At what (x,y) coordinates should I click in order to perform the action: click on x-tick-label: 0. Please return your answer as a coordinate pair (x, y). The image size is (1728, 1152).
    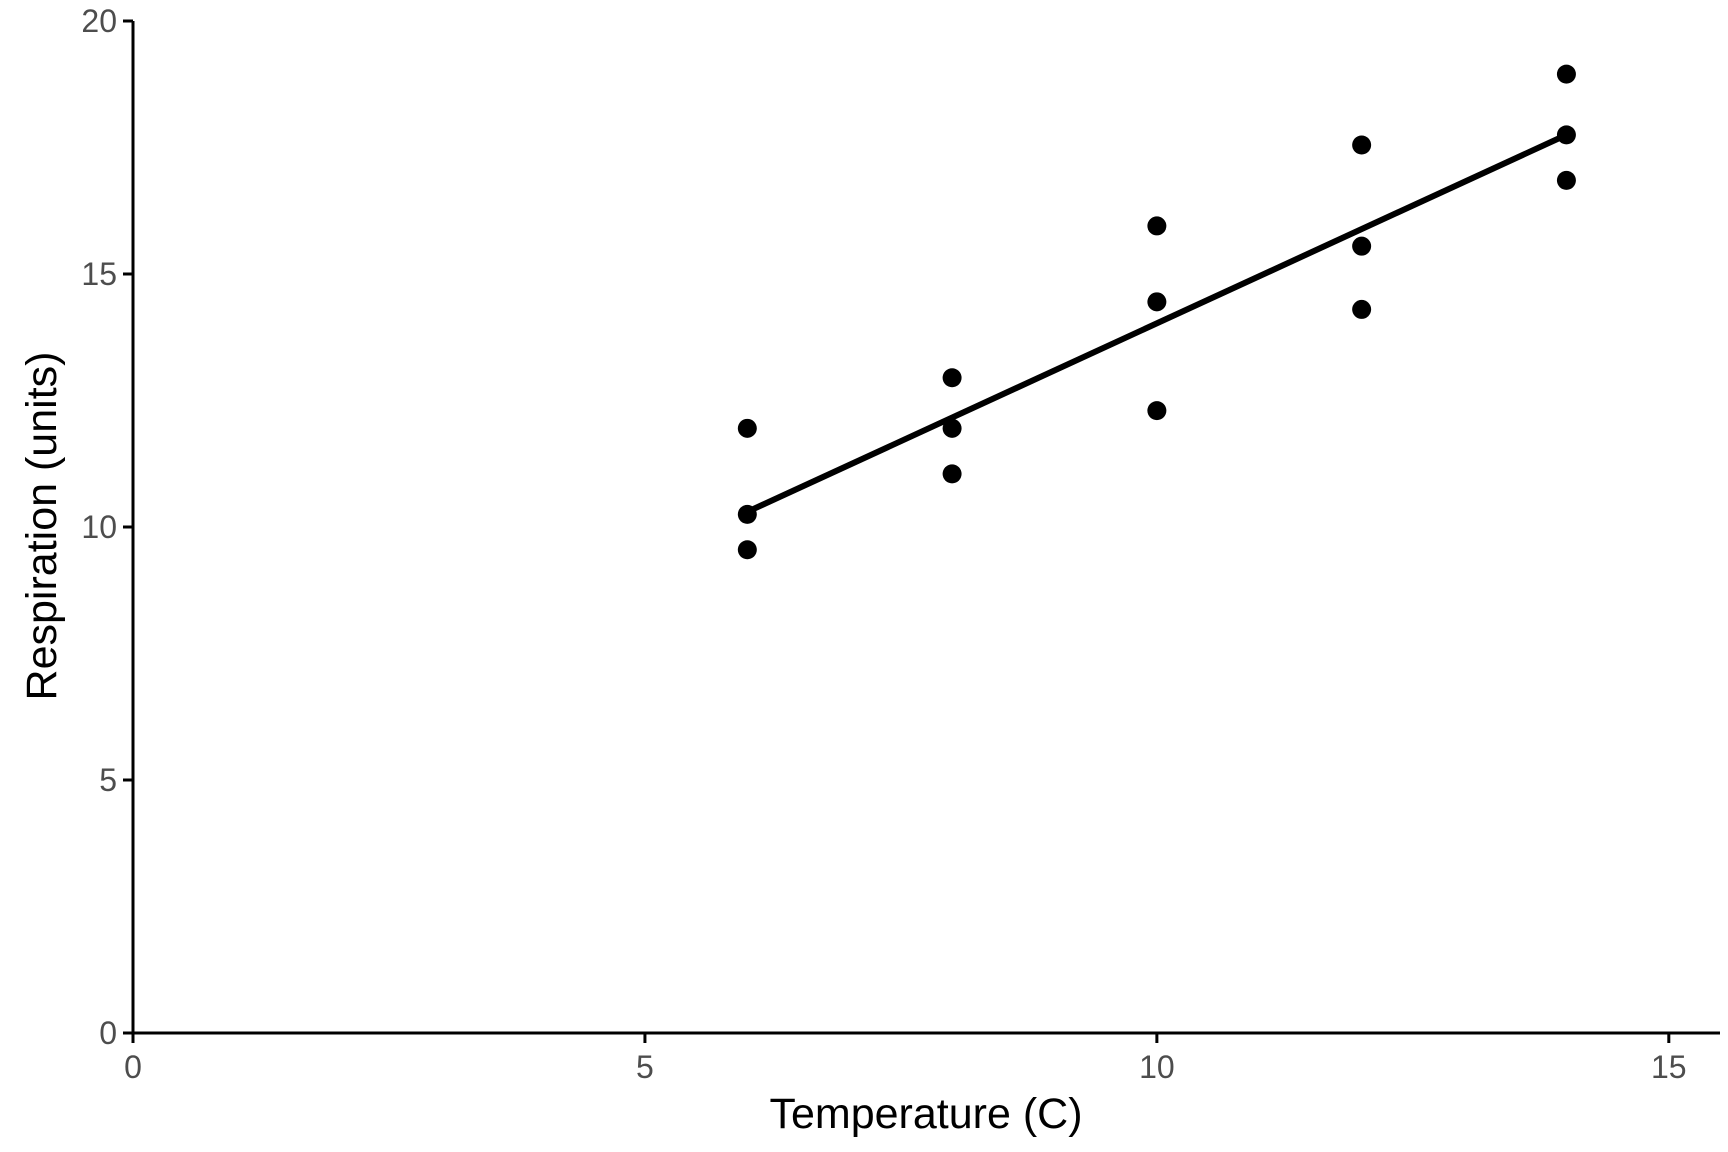
    Looking at the image, I should click on (133, 1067).